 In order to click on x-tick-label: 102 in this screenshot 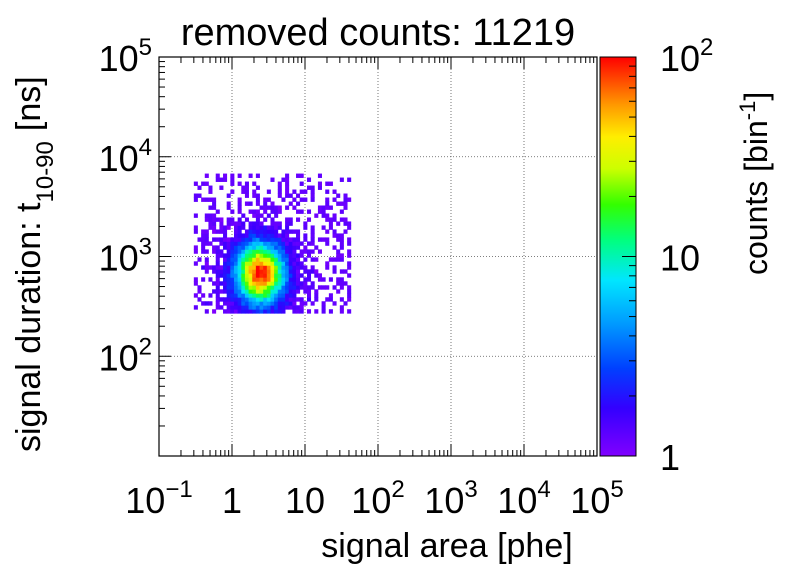, I will do `click(377, 498)`.